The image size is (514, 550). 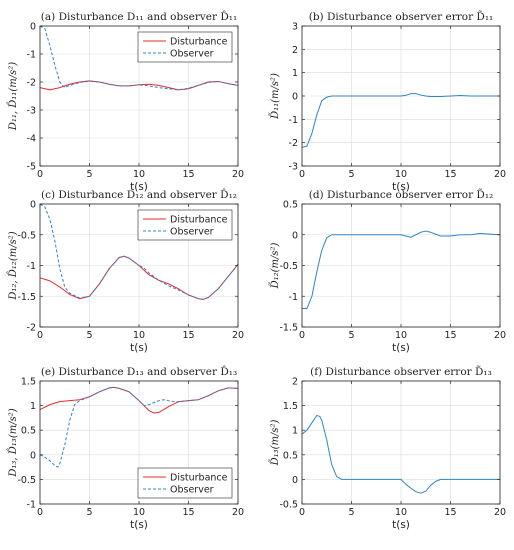 I want to click on y-tick-label-2: -2, so click(x=31, y=83).